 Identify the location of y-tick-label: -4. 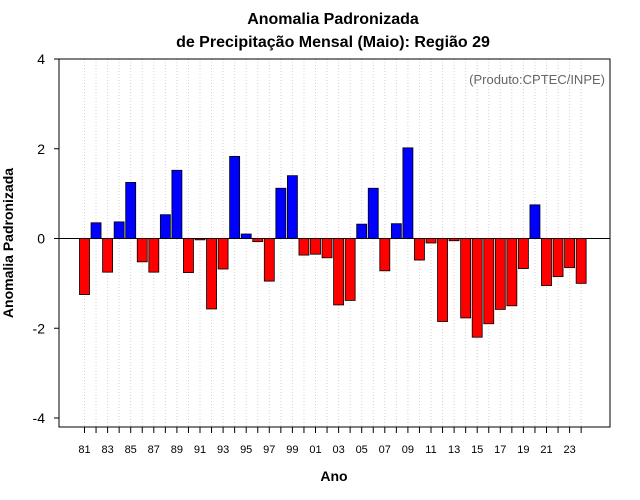
(39, 418).